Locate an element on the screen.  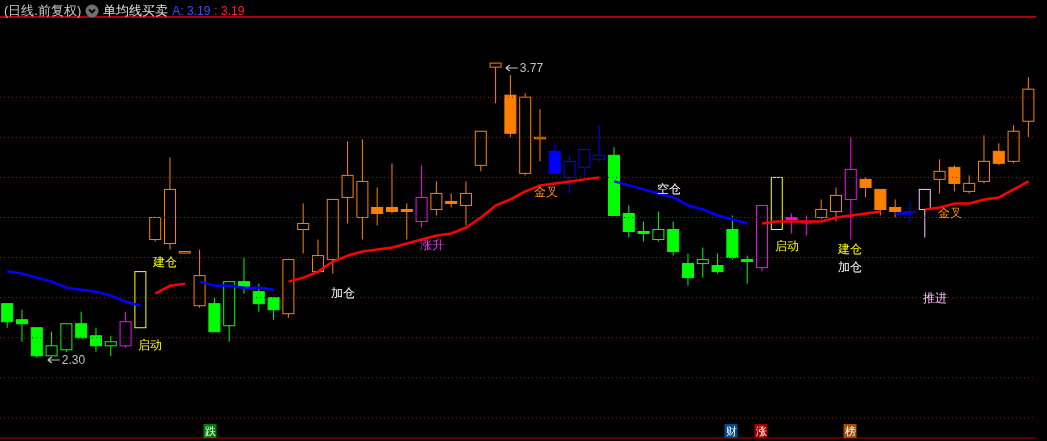
chart-title: (日线.前复权) is located at coordinates (43, 11).